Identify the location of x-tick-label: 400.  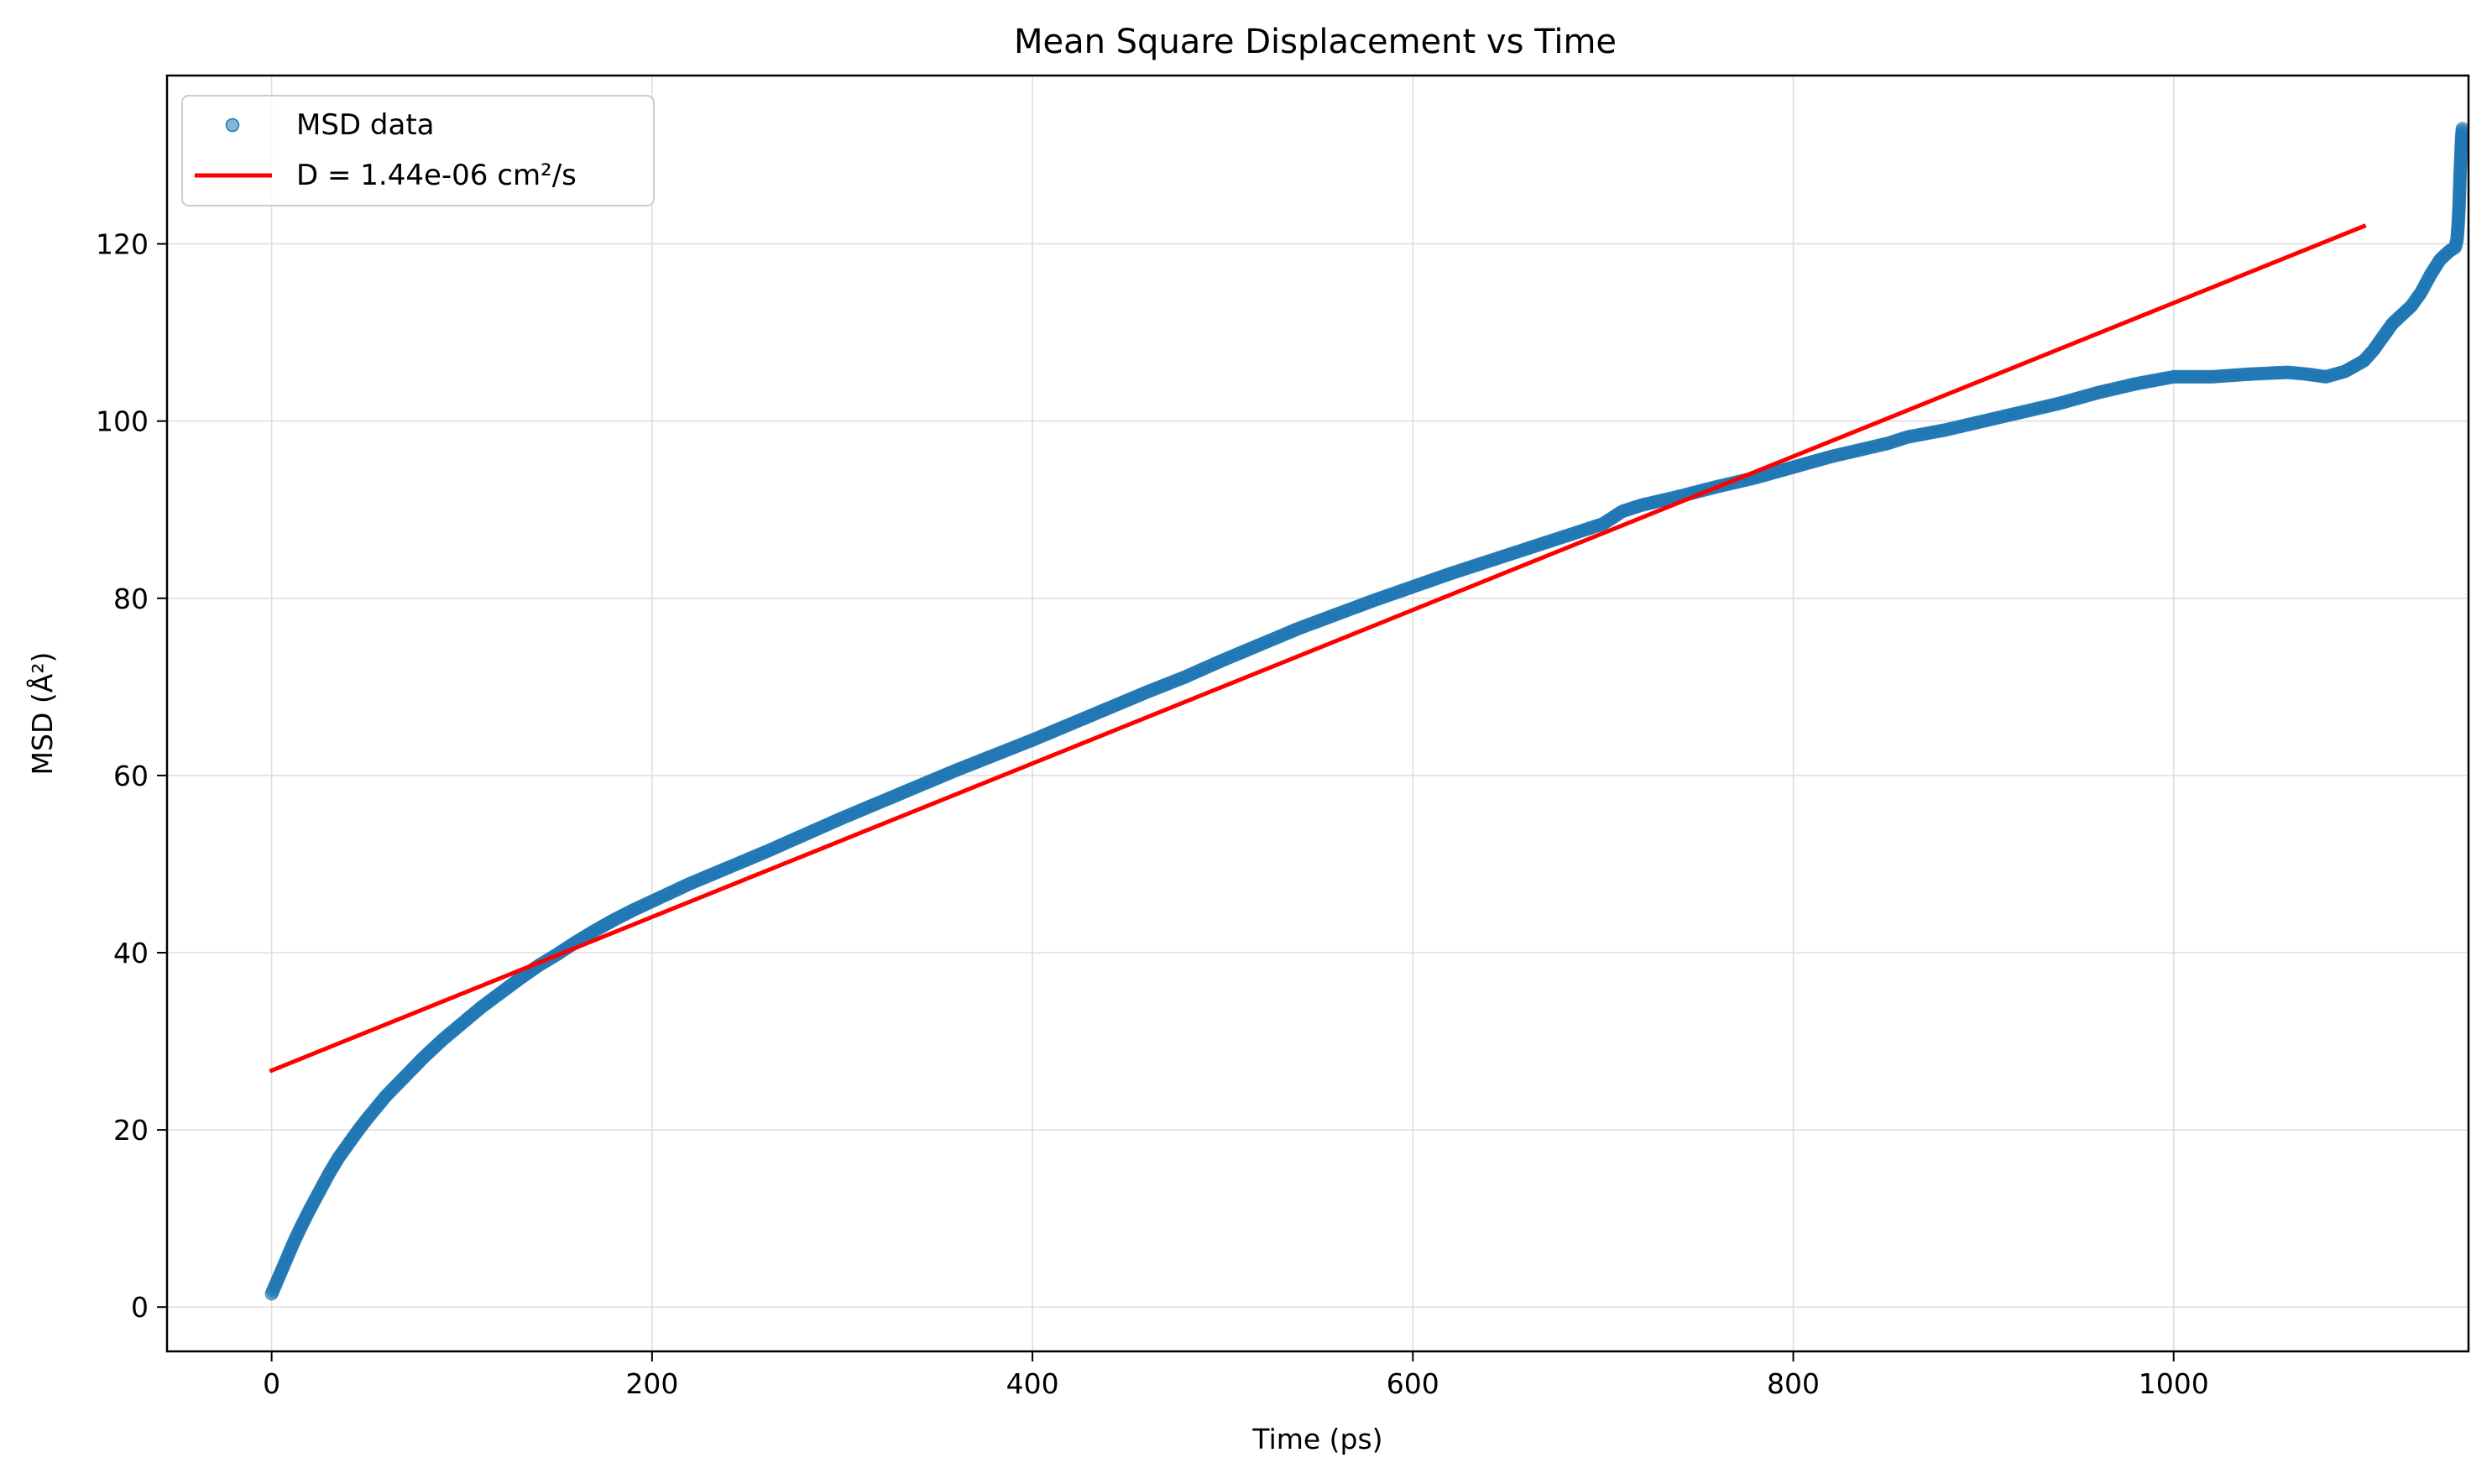
(1032, 1383).